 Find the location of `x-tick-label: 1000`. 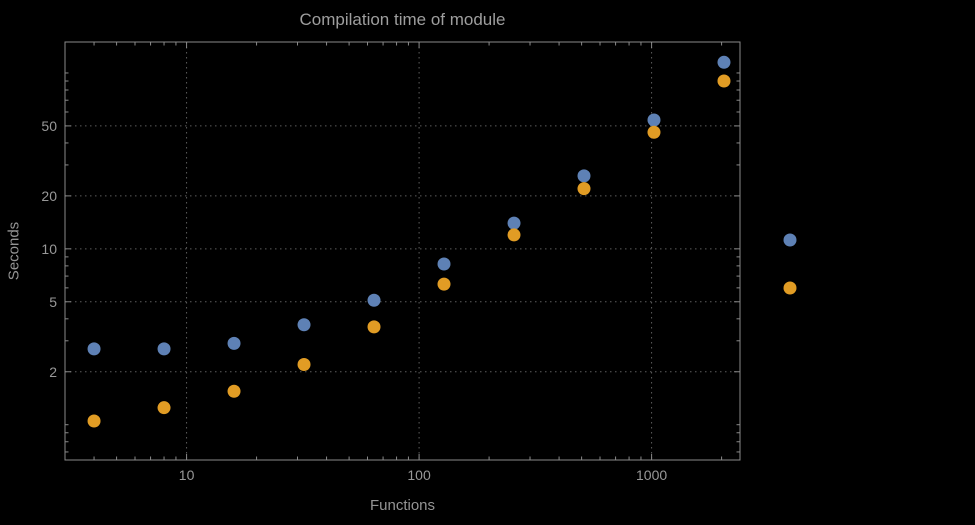

x-tick-label: 1000 is located at coordinates (651, 475).